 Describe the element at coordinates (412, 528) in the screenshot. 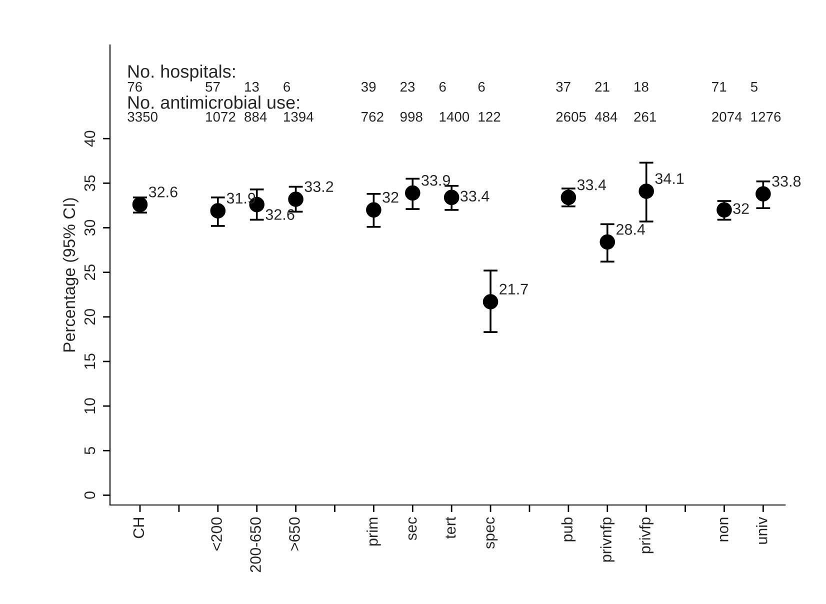

I see `x-tick-label: sec` at that location.